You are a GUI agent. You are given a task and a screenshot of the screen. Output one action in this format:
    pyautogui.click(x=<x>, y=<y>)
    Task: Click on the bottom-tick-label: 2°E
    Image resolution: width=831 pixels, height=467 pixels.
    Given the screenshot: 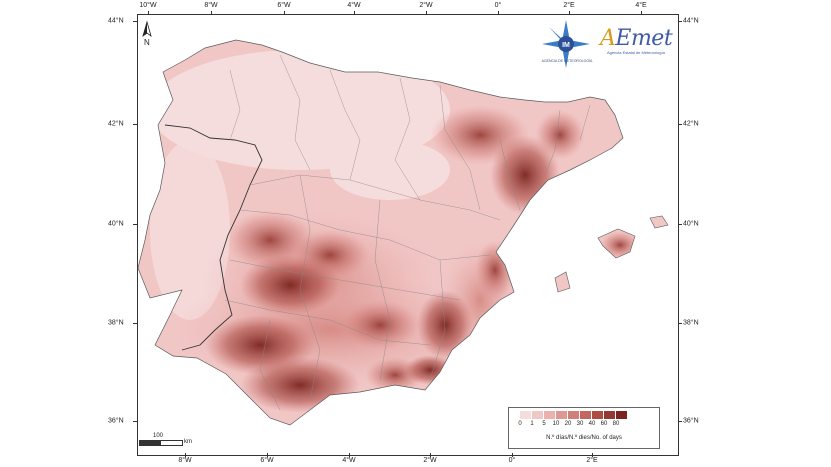 What is the action you would take?
    pyautogui.click(x=592, y=460)
    